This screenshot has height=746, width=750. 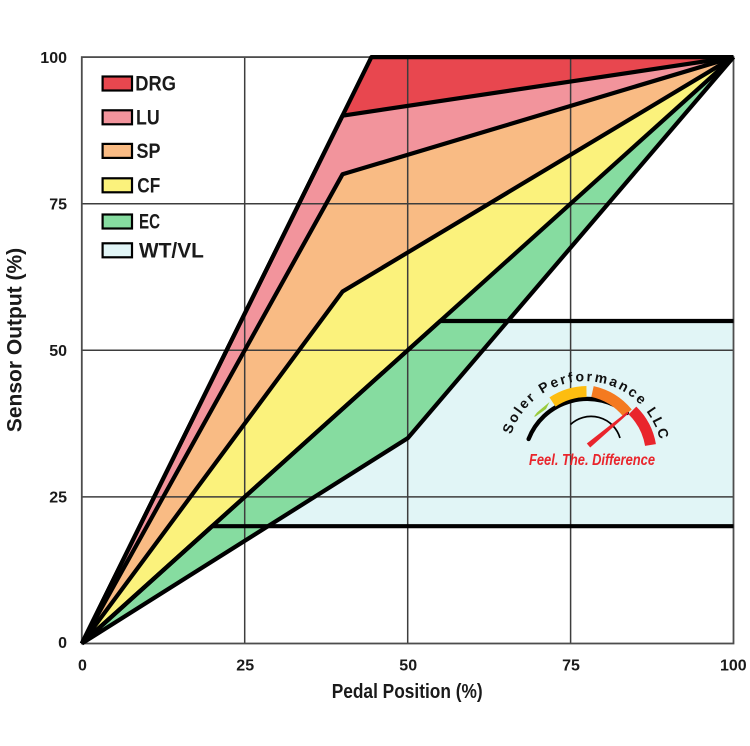 What do you see at coordinates (155, 84) in the screenshot?
I see `svg-text: DRG` at bounding box center [155, 84].